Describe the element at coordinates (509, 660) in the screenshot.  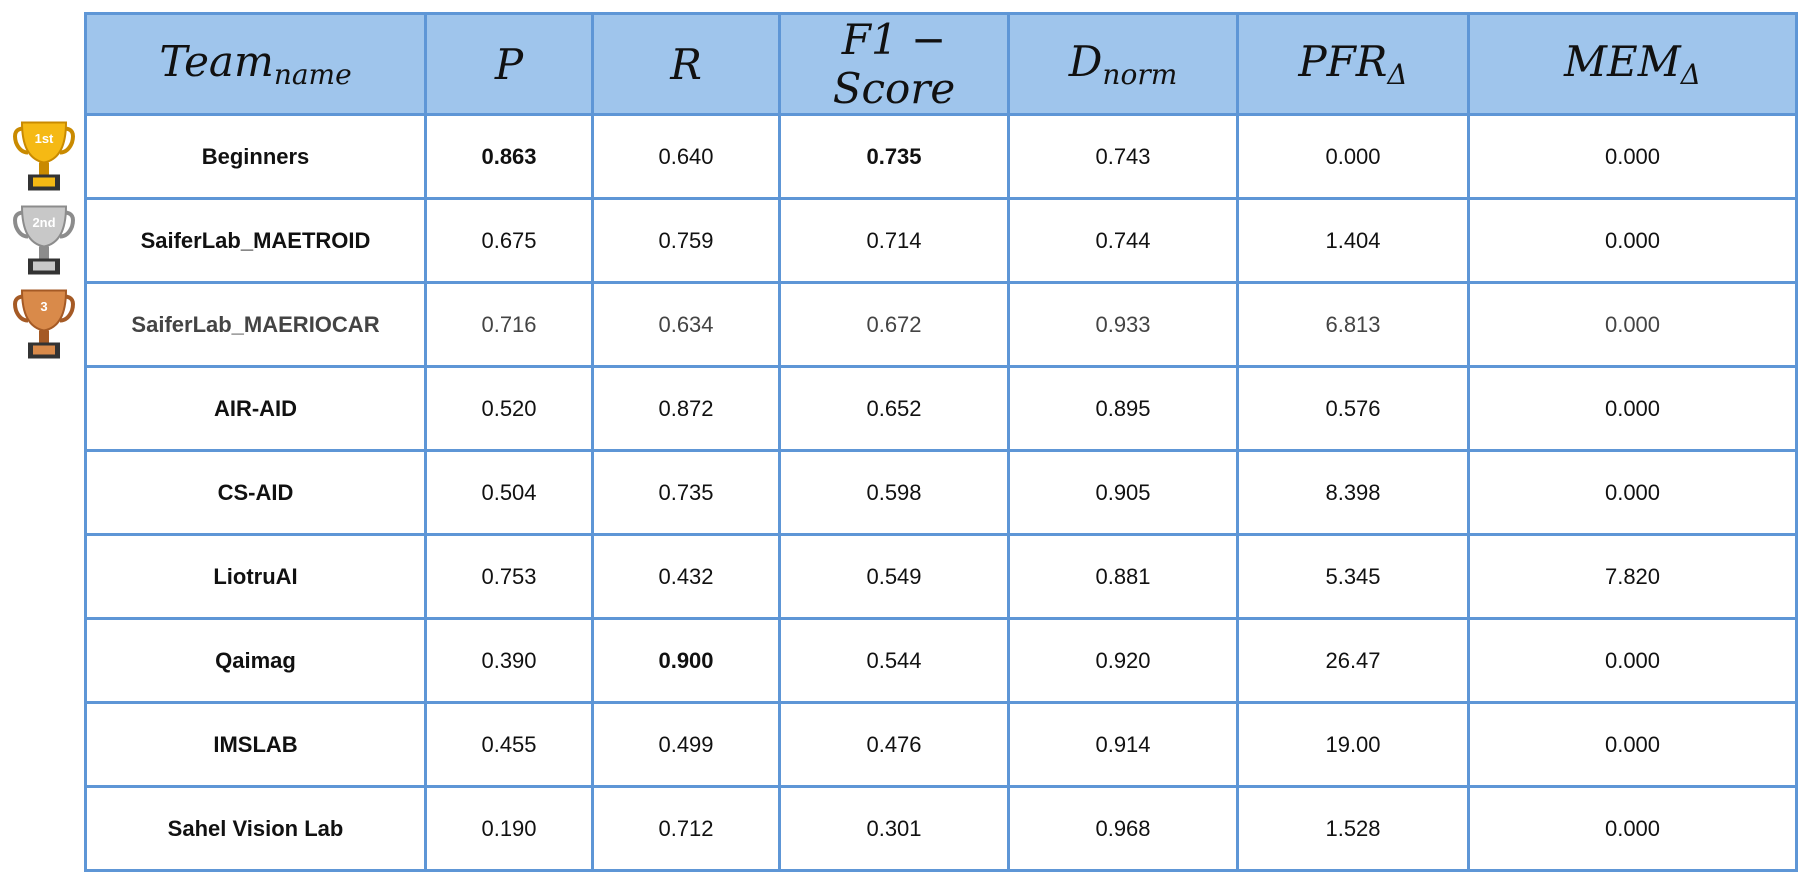
I see `metric-cell: 0.390` at that location.